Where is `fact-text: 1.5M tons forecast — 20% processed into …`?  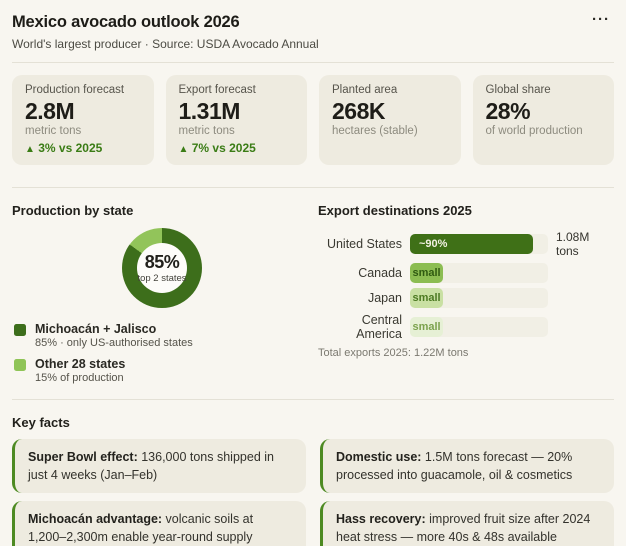 fact-text: 1.5M tons forecast — 20% processed into … is located at coordinates (454, 466).